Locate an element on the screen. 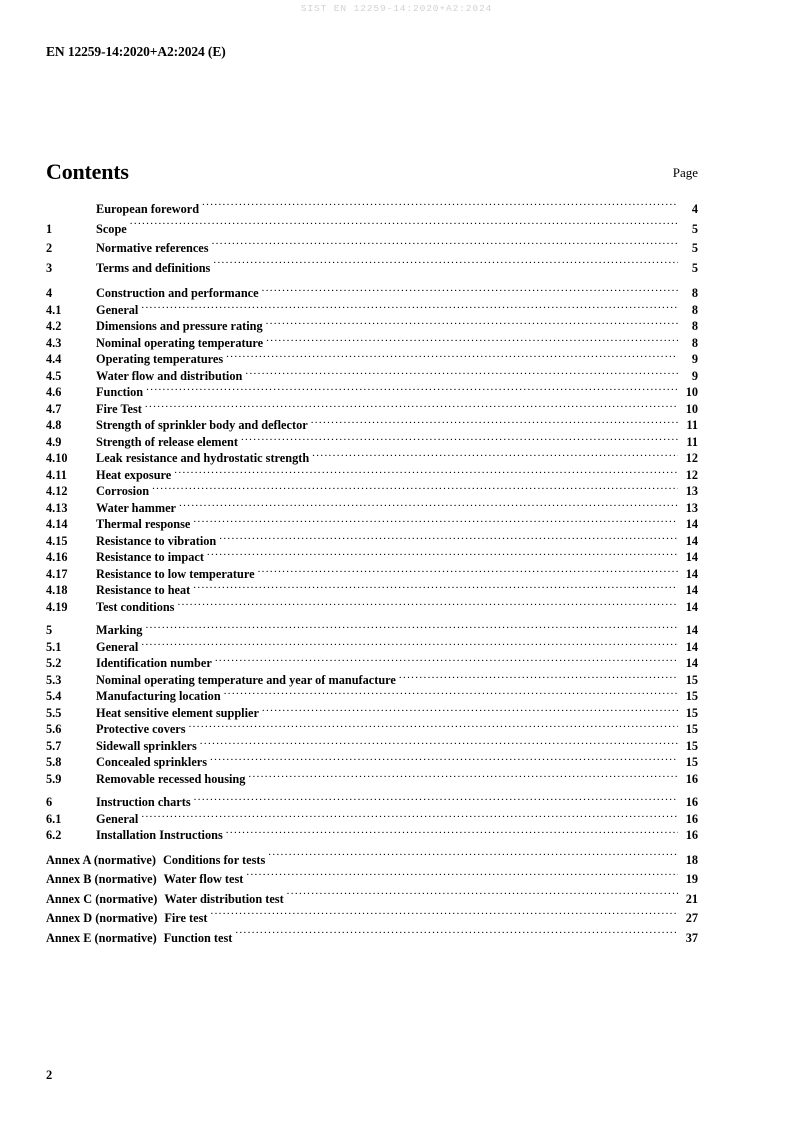  contents-header: Contents Page is located at coordinates (372, 172).